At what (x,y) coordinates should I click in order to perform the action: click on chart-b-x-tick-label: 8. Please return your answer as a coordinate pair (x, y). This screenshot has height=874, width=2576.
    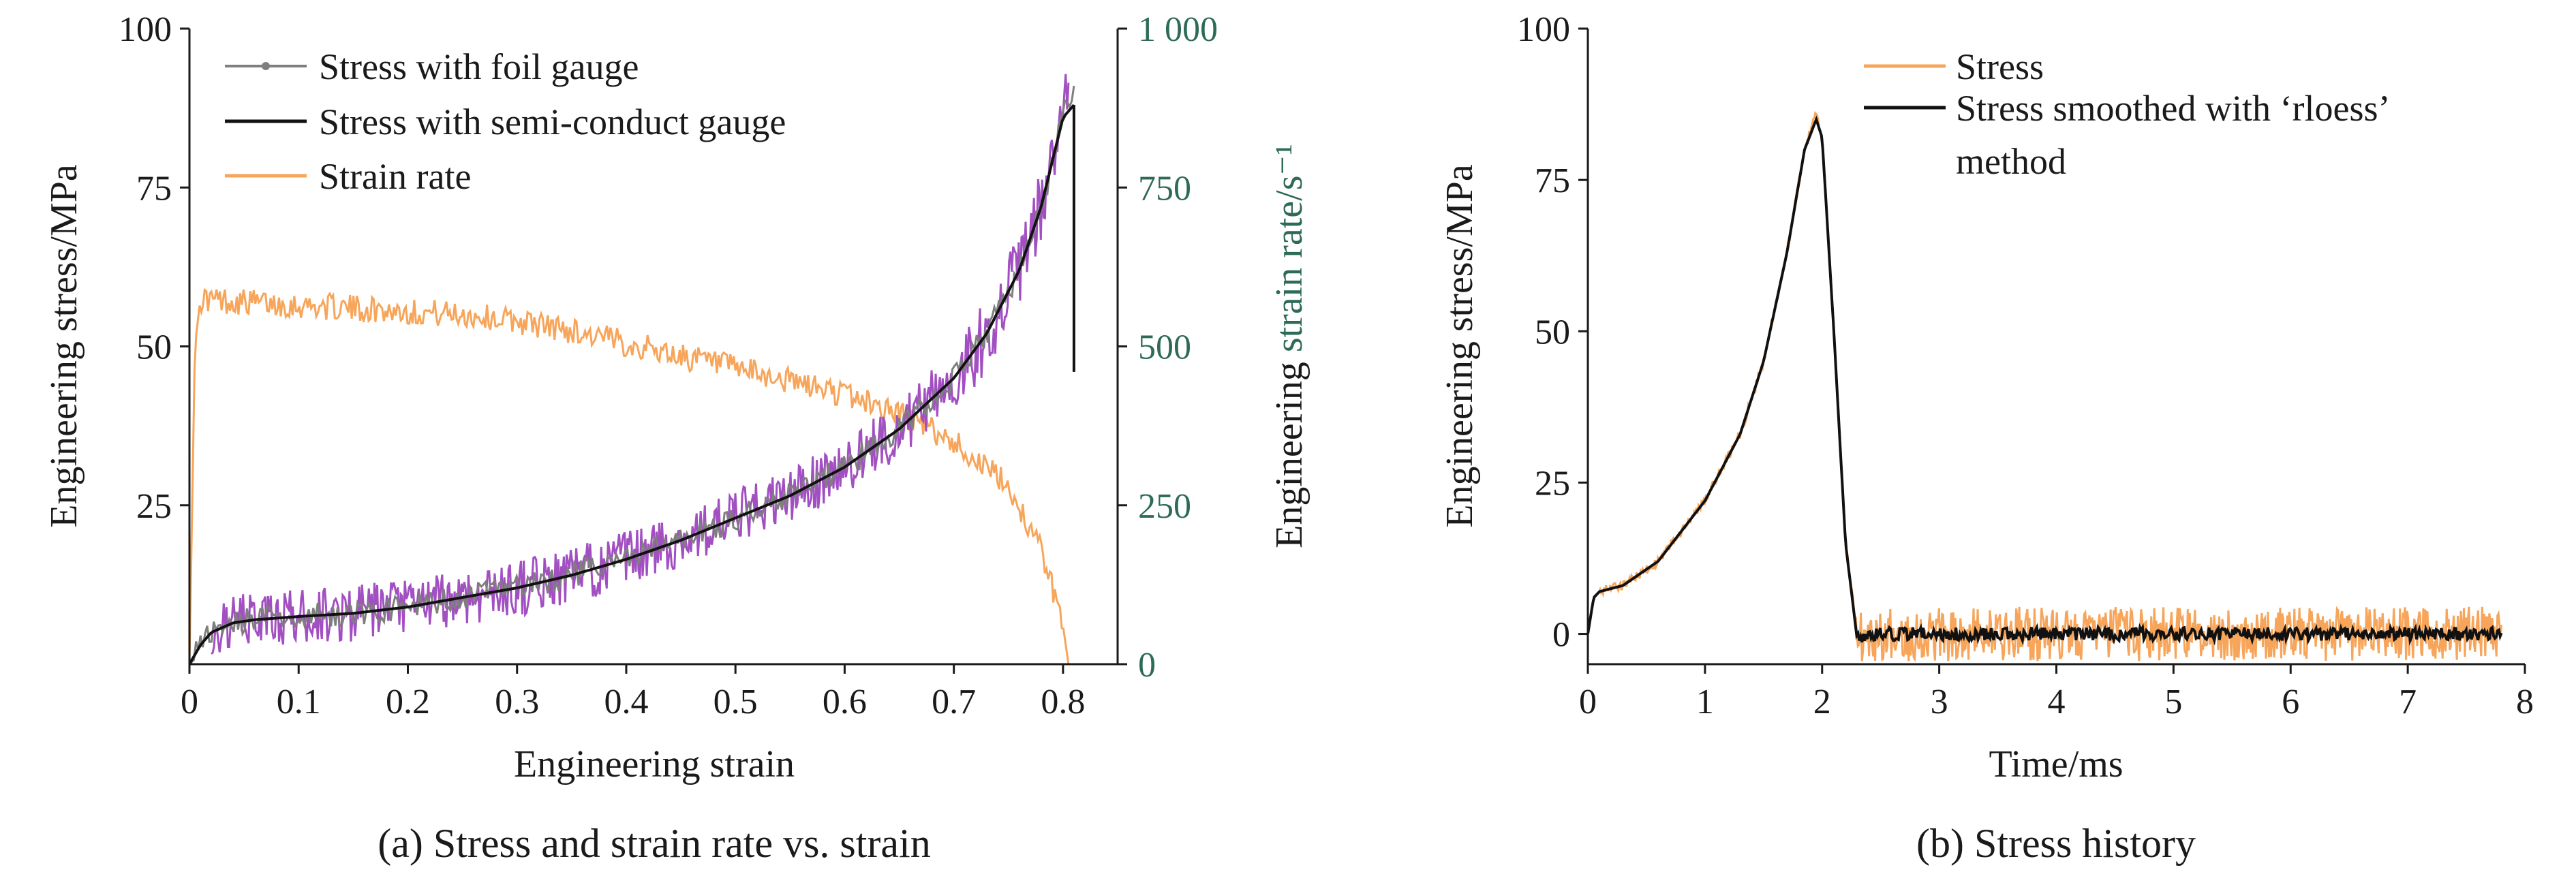
    Looking at the image, I should click on (2525, 702).